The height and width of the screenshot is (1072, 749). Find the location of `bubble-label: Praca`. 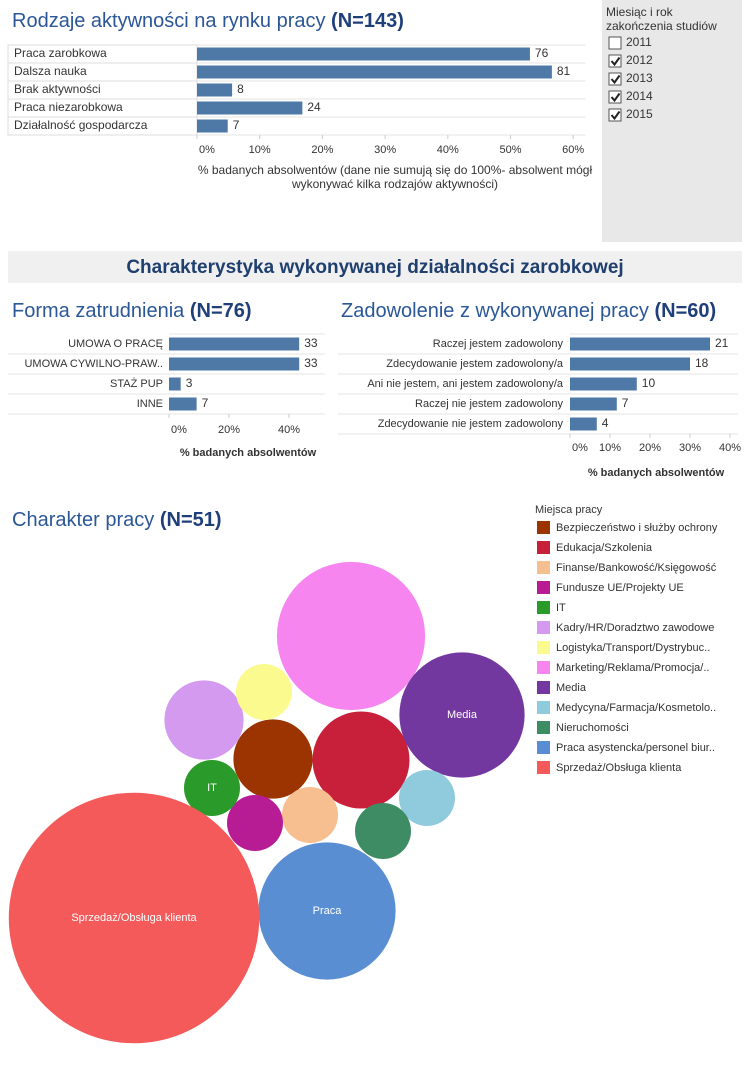

bubble-label: Praca is located at coordinates (328, 911).